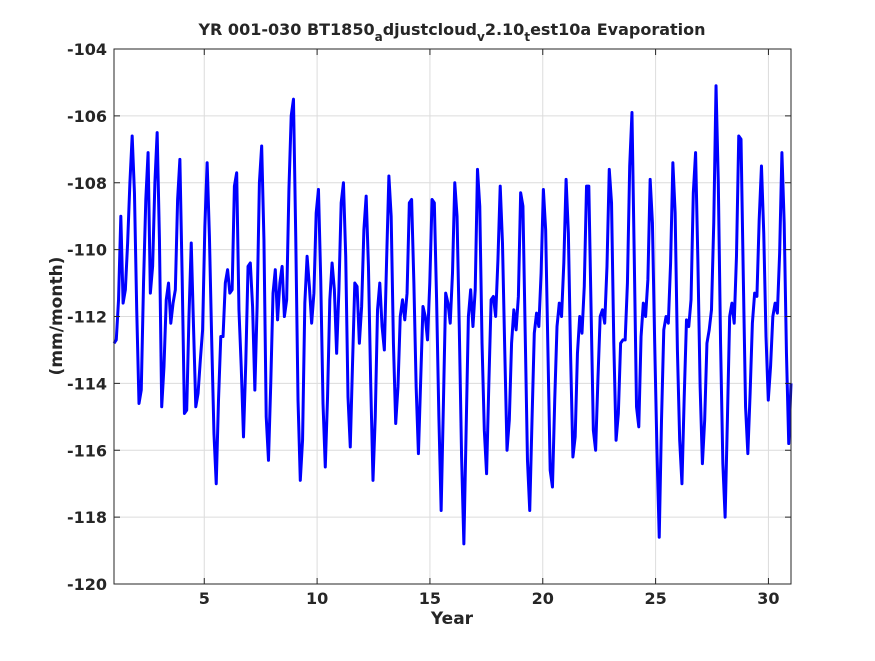 The image size is (875, 661). I want to click on y-tick-label: -104, so click(87, 49).